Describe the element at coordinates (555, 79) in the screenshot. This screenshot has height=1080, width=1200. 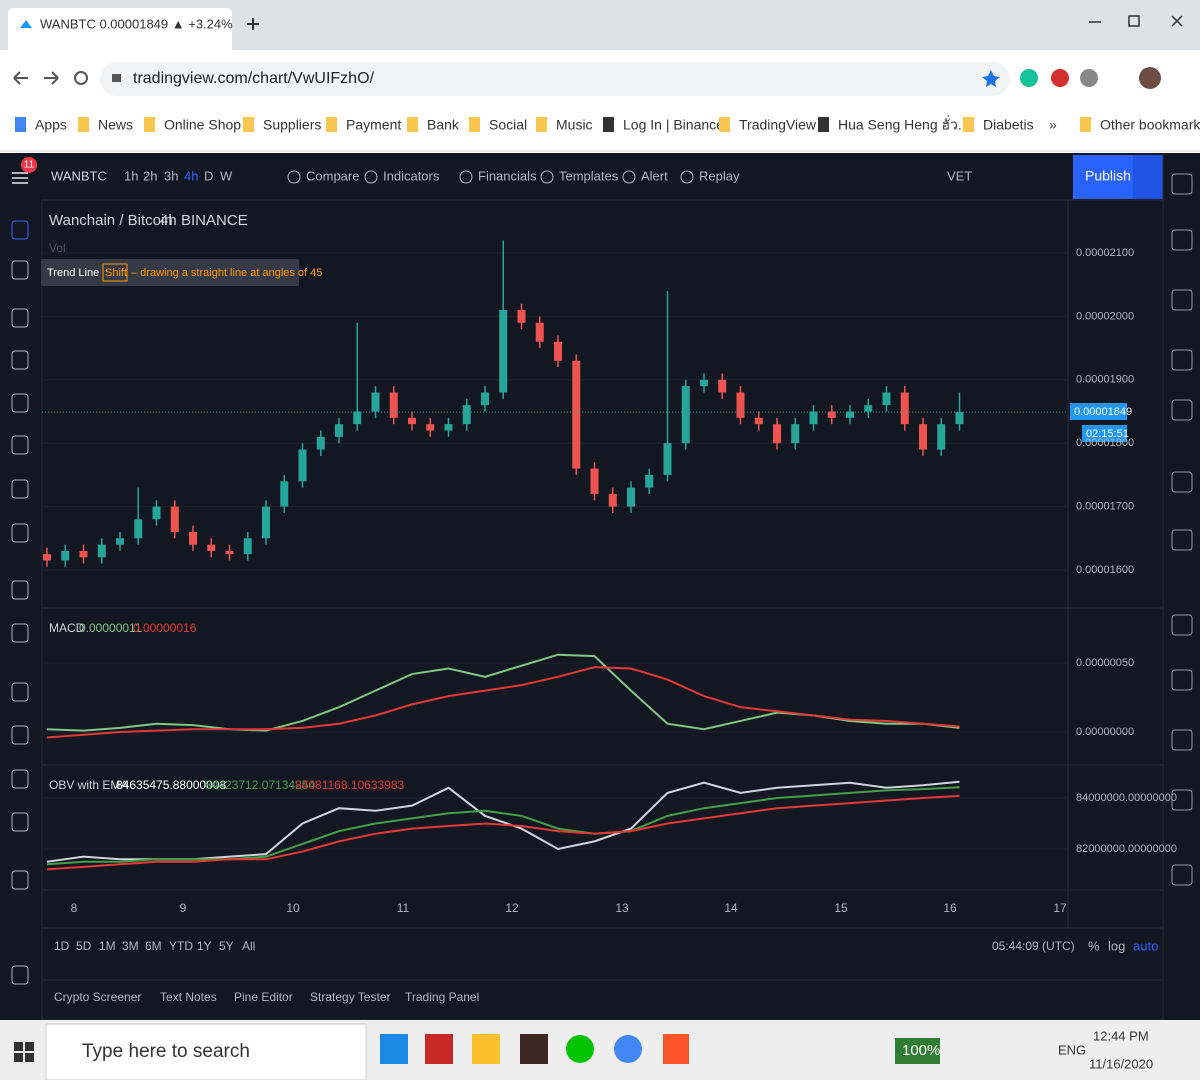
I see `omnibox` at that location.